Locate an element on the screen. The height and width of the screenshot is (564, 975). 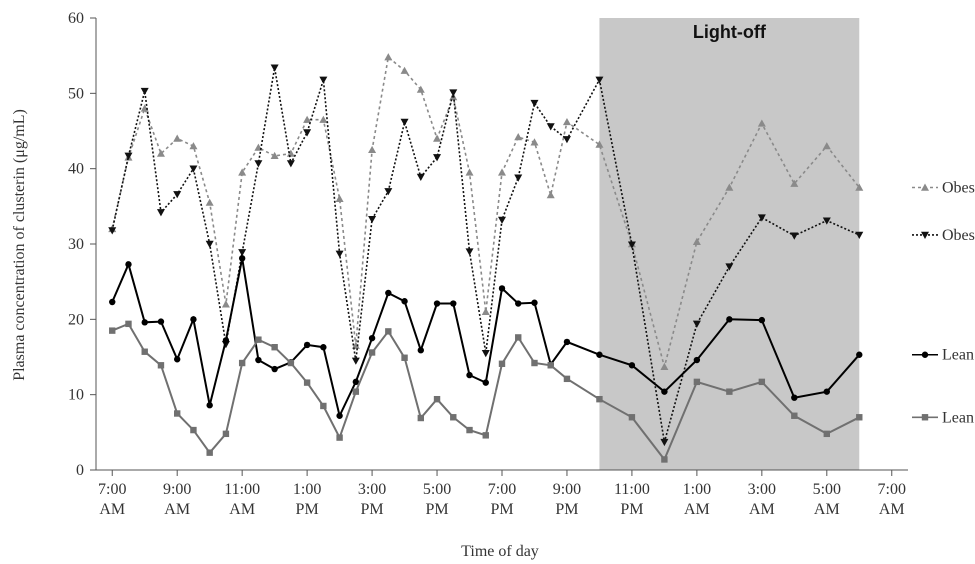
y-tick-label: 20 is located at coordinates (76, 319).